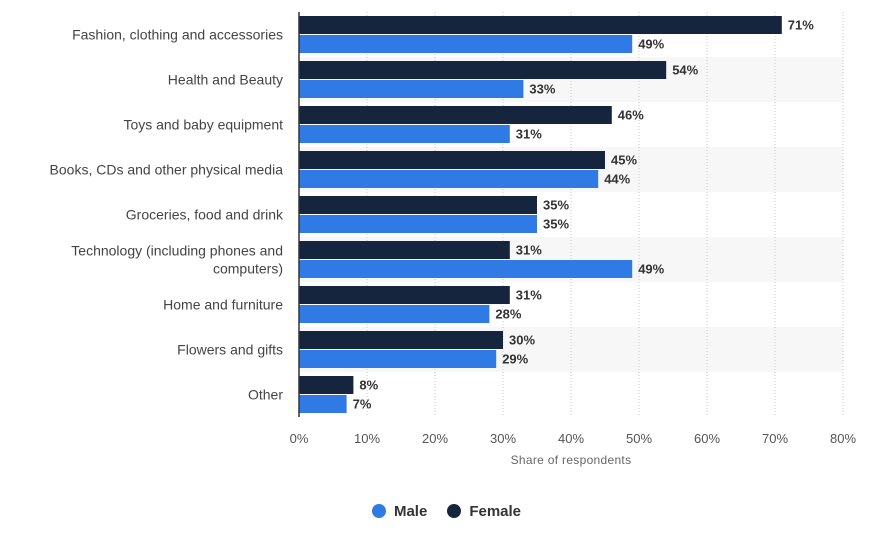 The height and width of the screenshot is (536, 893). I want to click on category-label: Home and furniture, so click(223, 305).